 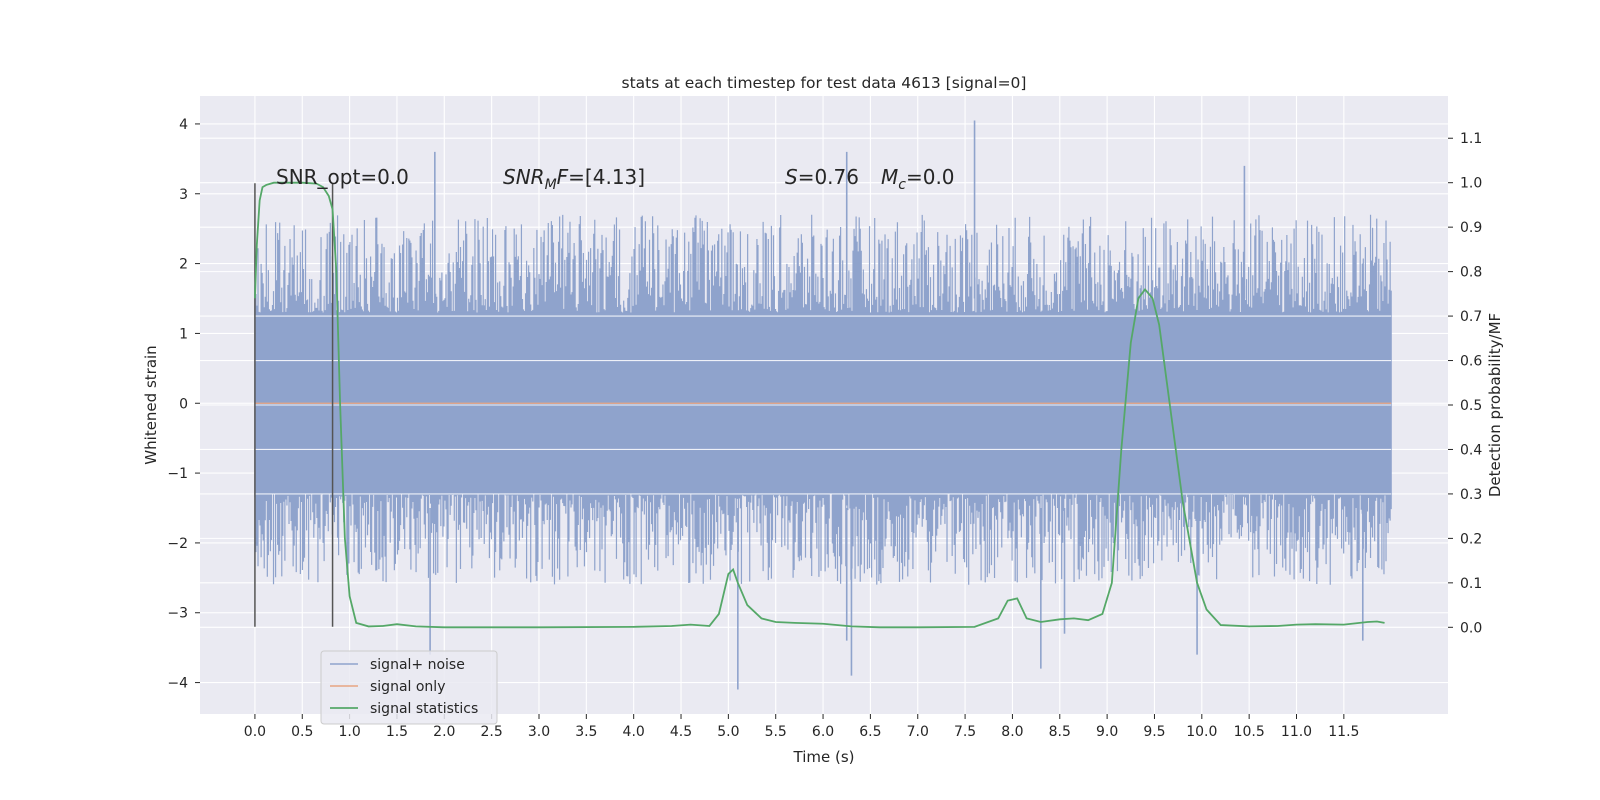 What do you see at coordinates (728, 732) in the screenshot?
I see `x-tick-label-10: 5.0` at bounding box center [728, 732].